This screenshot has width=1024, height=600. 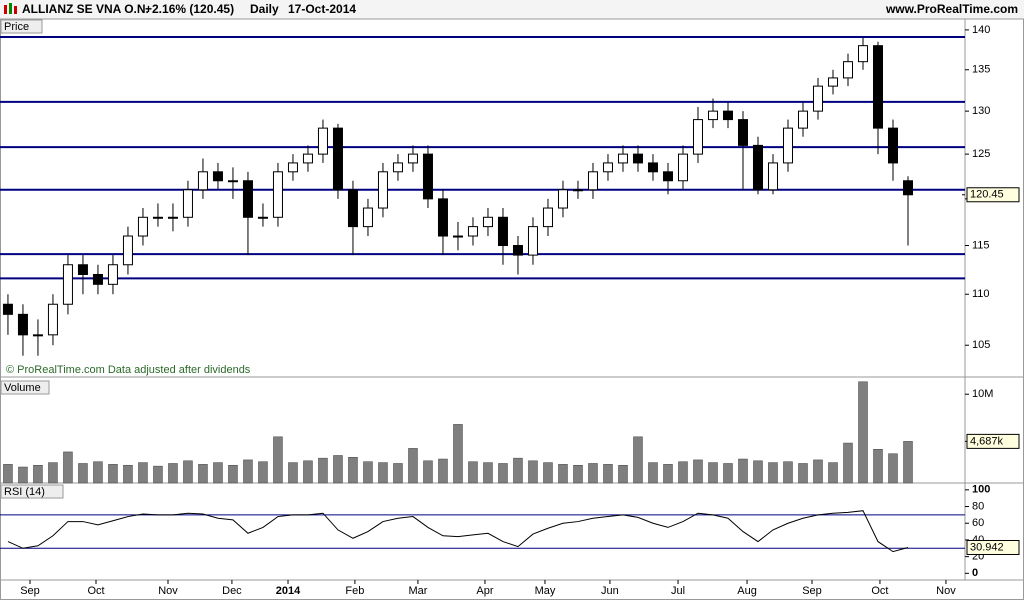 What do you see at coordinates (951, 9) in the screenshot?
I see `source: www.ProRealTime.com` at bounding box center [951, 9].